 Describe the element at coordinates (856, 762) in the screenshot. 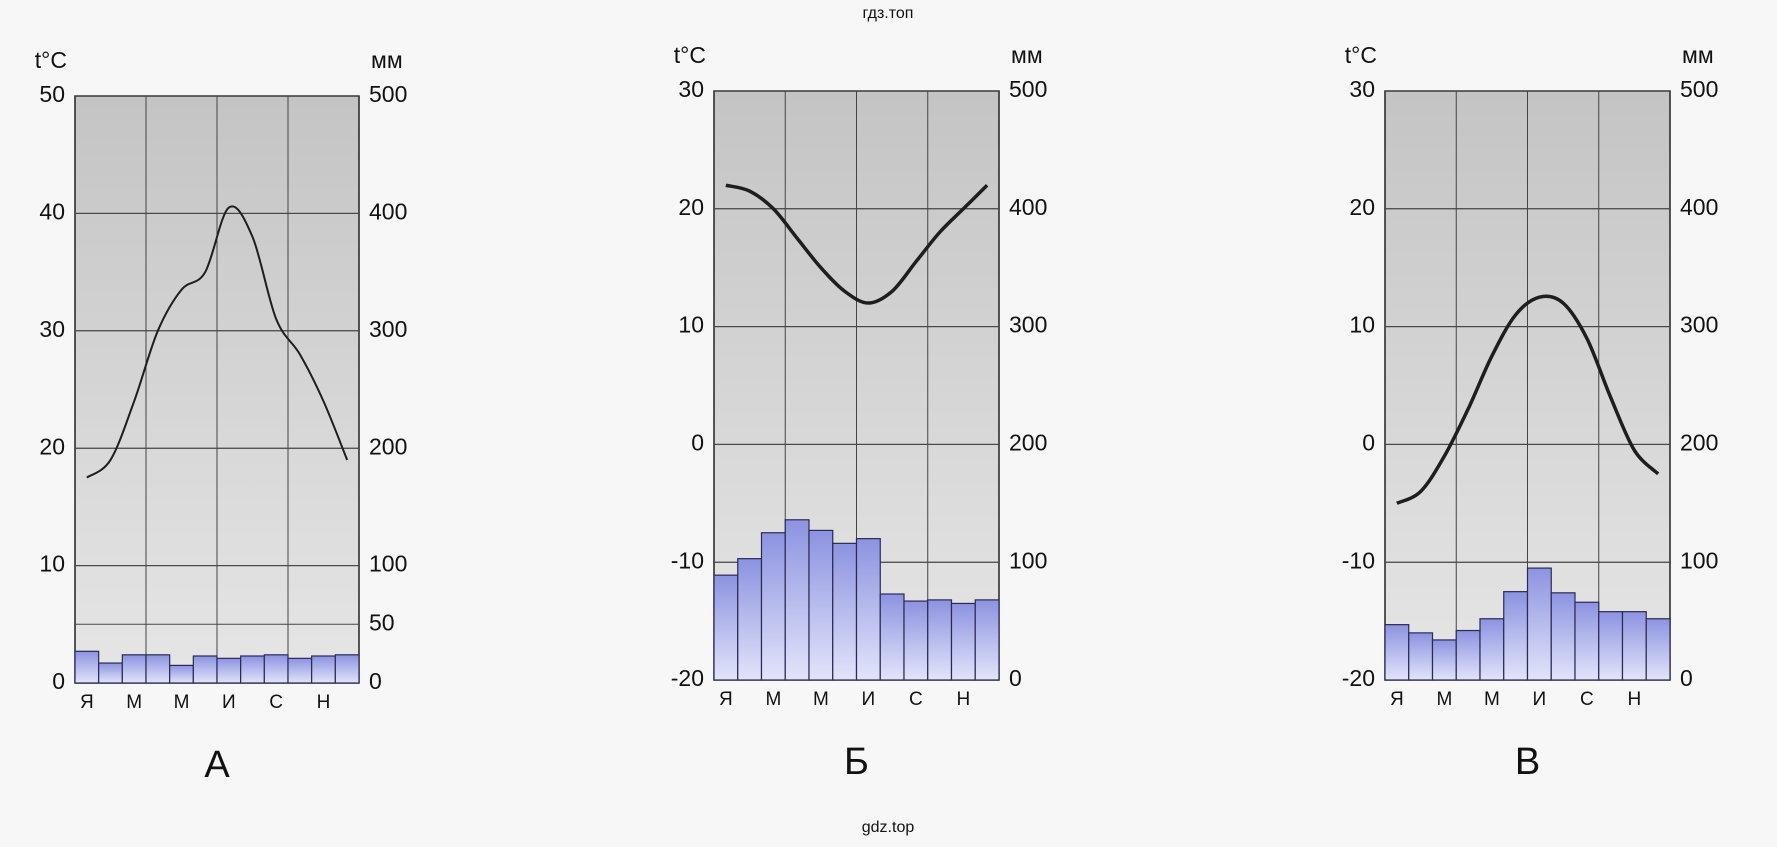

I see `chart-title: Б` at that location.